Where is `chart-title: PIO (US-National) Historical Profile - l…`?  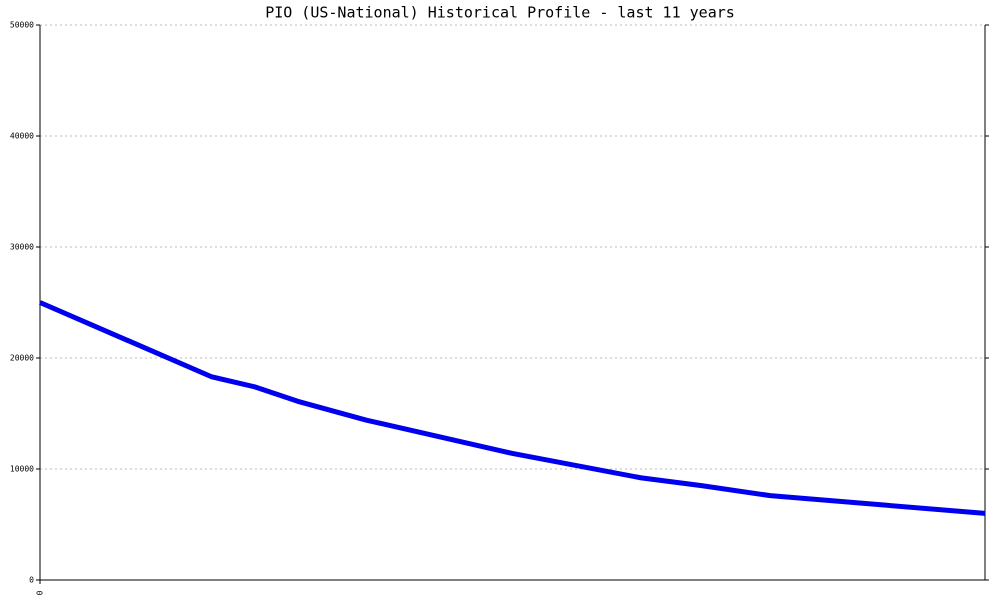 chart-title: PIO (US-National) Historical Profile - l… is located at coordinates (500, 13).